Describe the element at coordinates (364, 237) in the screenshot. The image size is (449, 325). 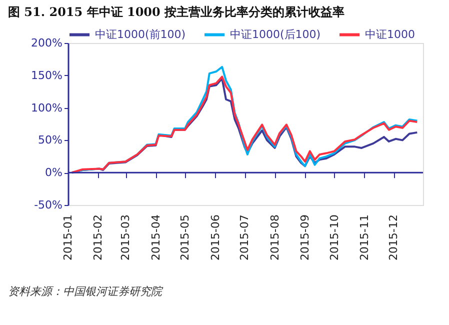
I see `x-tick-label: 2015-11` at that location.